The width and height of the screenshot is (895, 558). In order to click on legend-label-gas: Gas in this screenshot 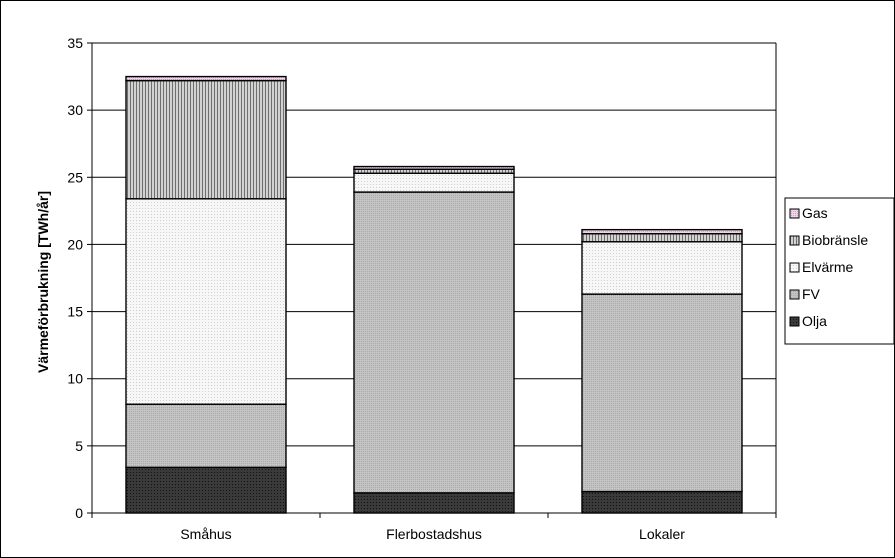, I will do `click(815, 213)`.